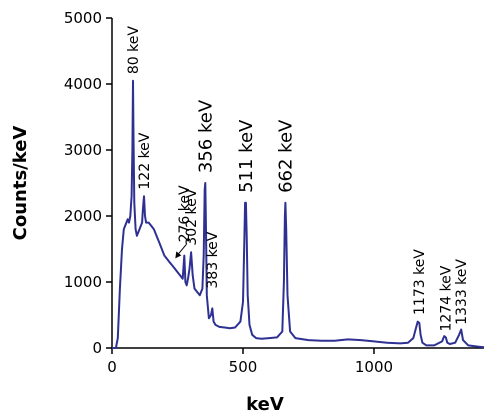  Describe the element at coordinates (206, 136) in the screenshot. I see `peak-label: 356 keV` at that location.